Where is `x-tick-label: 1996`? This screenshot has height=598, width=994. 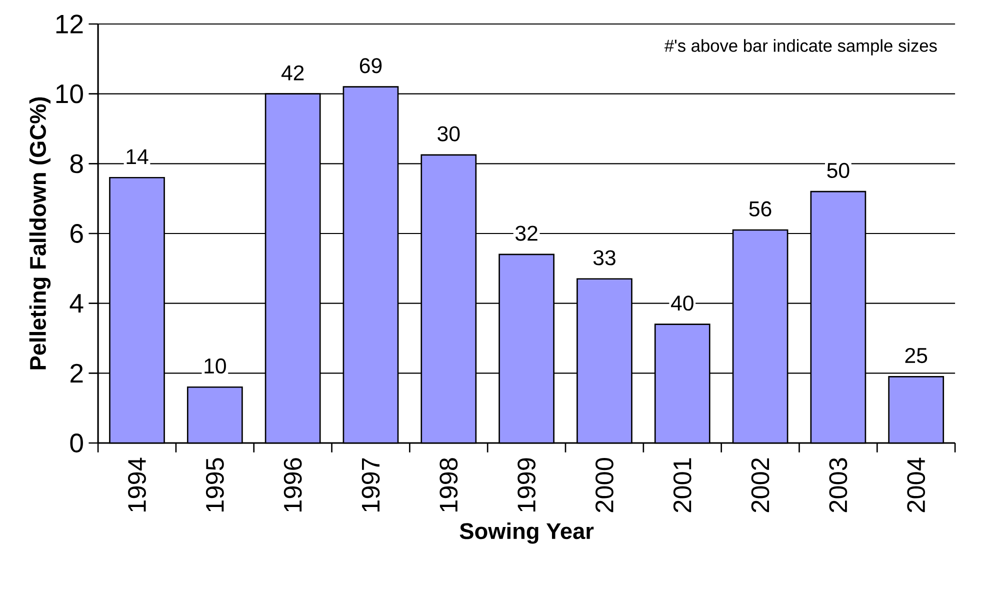 x-tick-label: 1996 is located at coordinates (293, 485).